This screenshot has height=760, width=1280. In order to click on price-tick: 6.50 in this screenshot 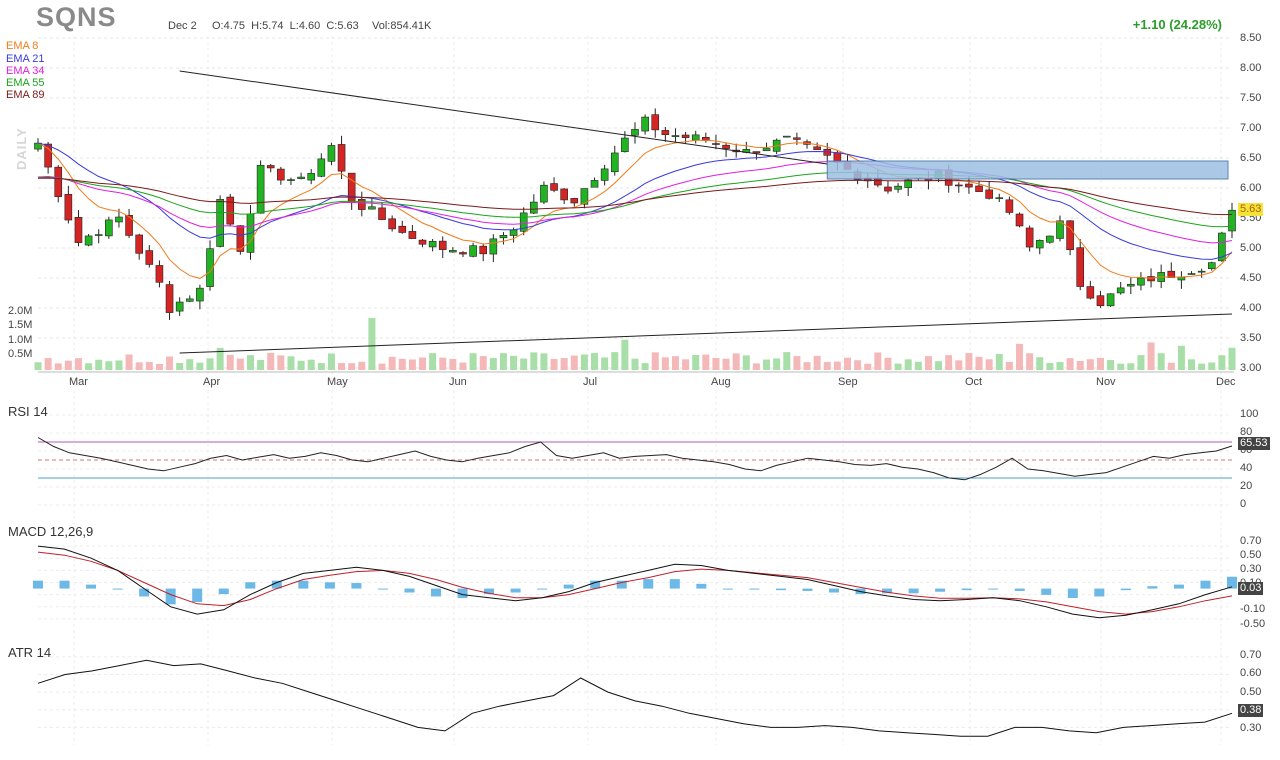, I will do `click(1251, 158)`.